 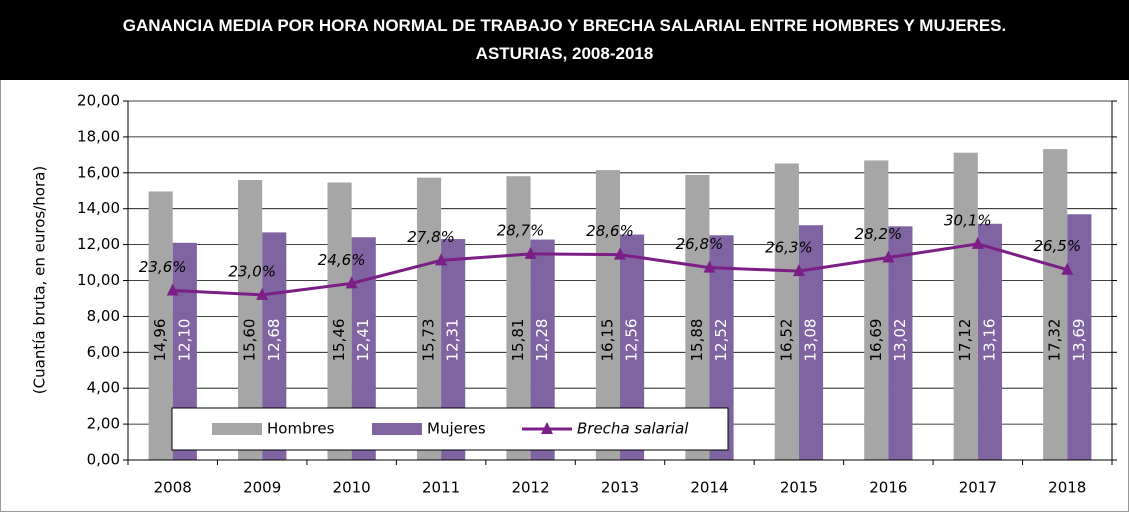 I want to click on value-label: 13,69, so click(x=1079, y=340).